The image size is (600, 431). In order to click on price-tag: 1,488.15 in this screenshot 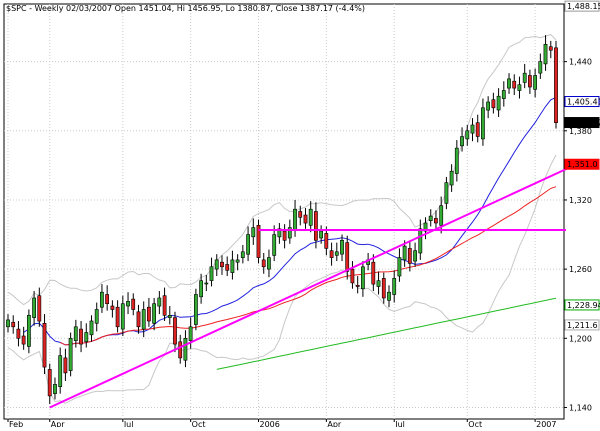, I will do `click(582, 6)`.